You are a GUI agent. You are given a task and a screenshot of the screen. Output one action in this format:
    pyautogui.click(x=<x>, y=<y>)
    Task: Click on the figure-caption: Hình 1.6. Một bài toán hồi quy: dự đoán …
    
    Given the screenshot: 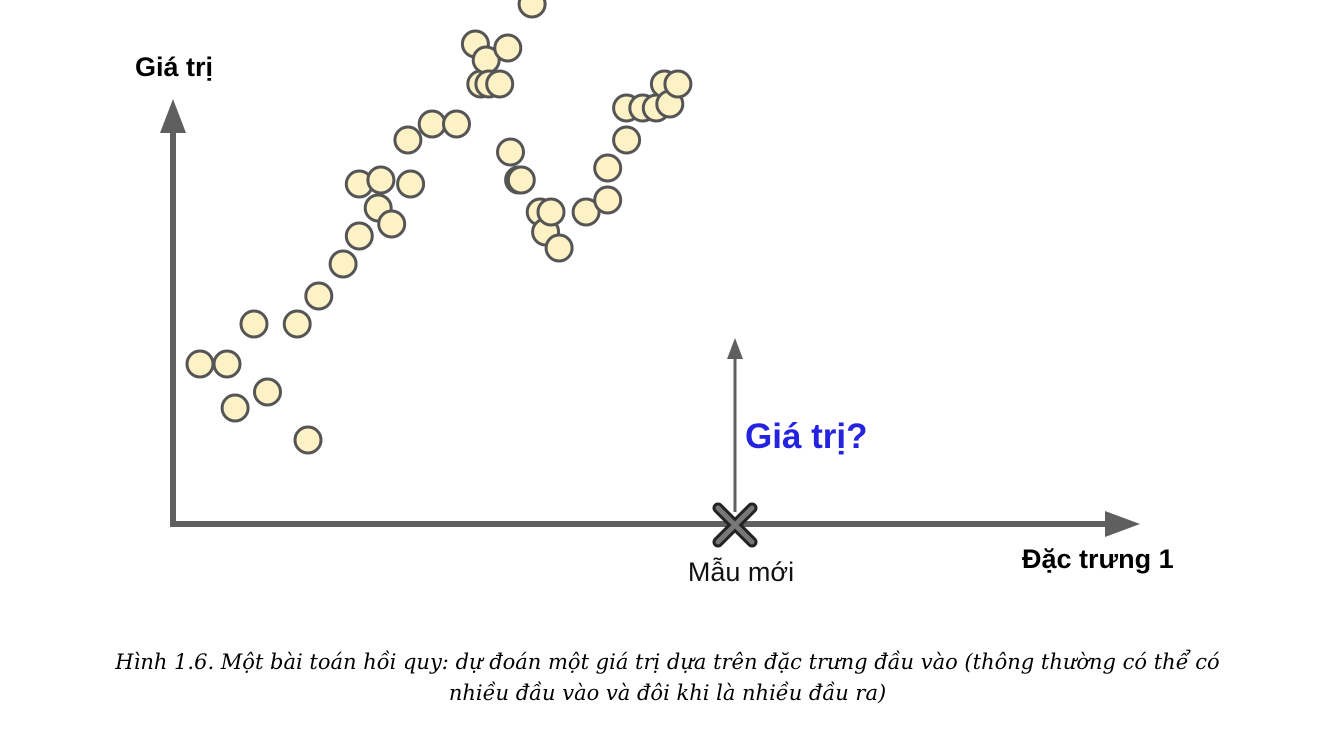 What is the action you would take?
    pyautogui.click(x=667, y=678)
    